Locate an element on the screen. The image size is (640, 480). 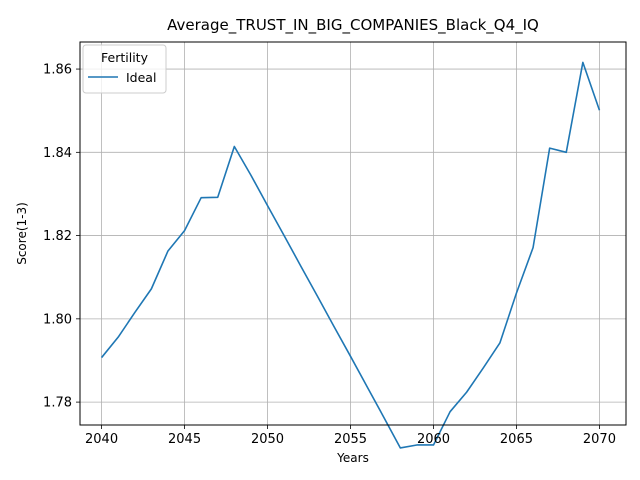
x-tick-label: 2040 is located at coordinates (101, 439).